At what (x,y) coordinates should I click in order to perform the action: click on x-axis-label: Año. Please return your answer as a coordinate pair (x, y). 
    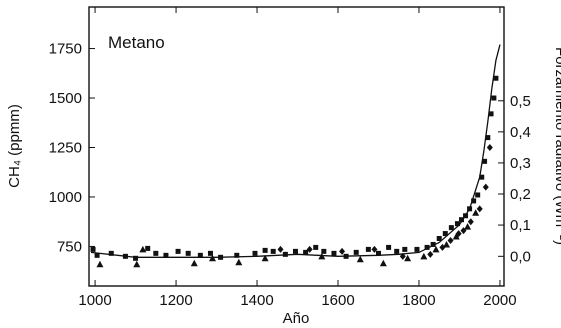
    Looking at the image, I should click on (296, 318).